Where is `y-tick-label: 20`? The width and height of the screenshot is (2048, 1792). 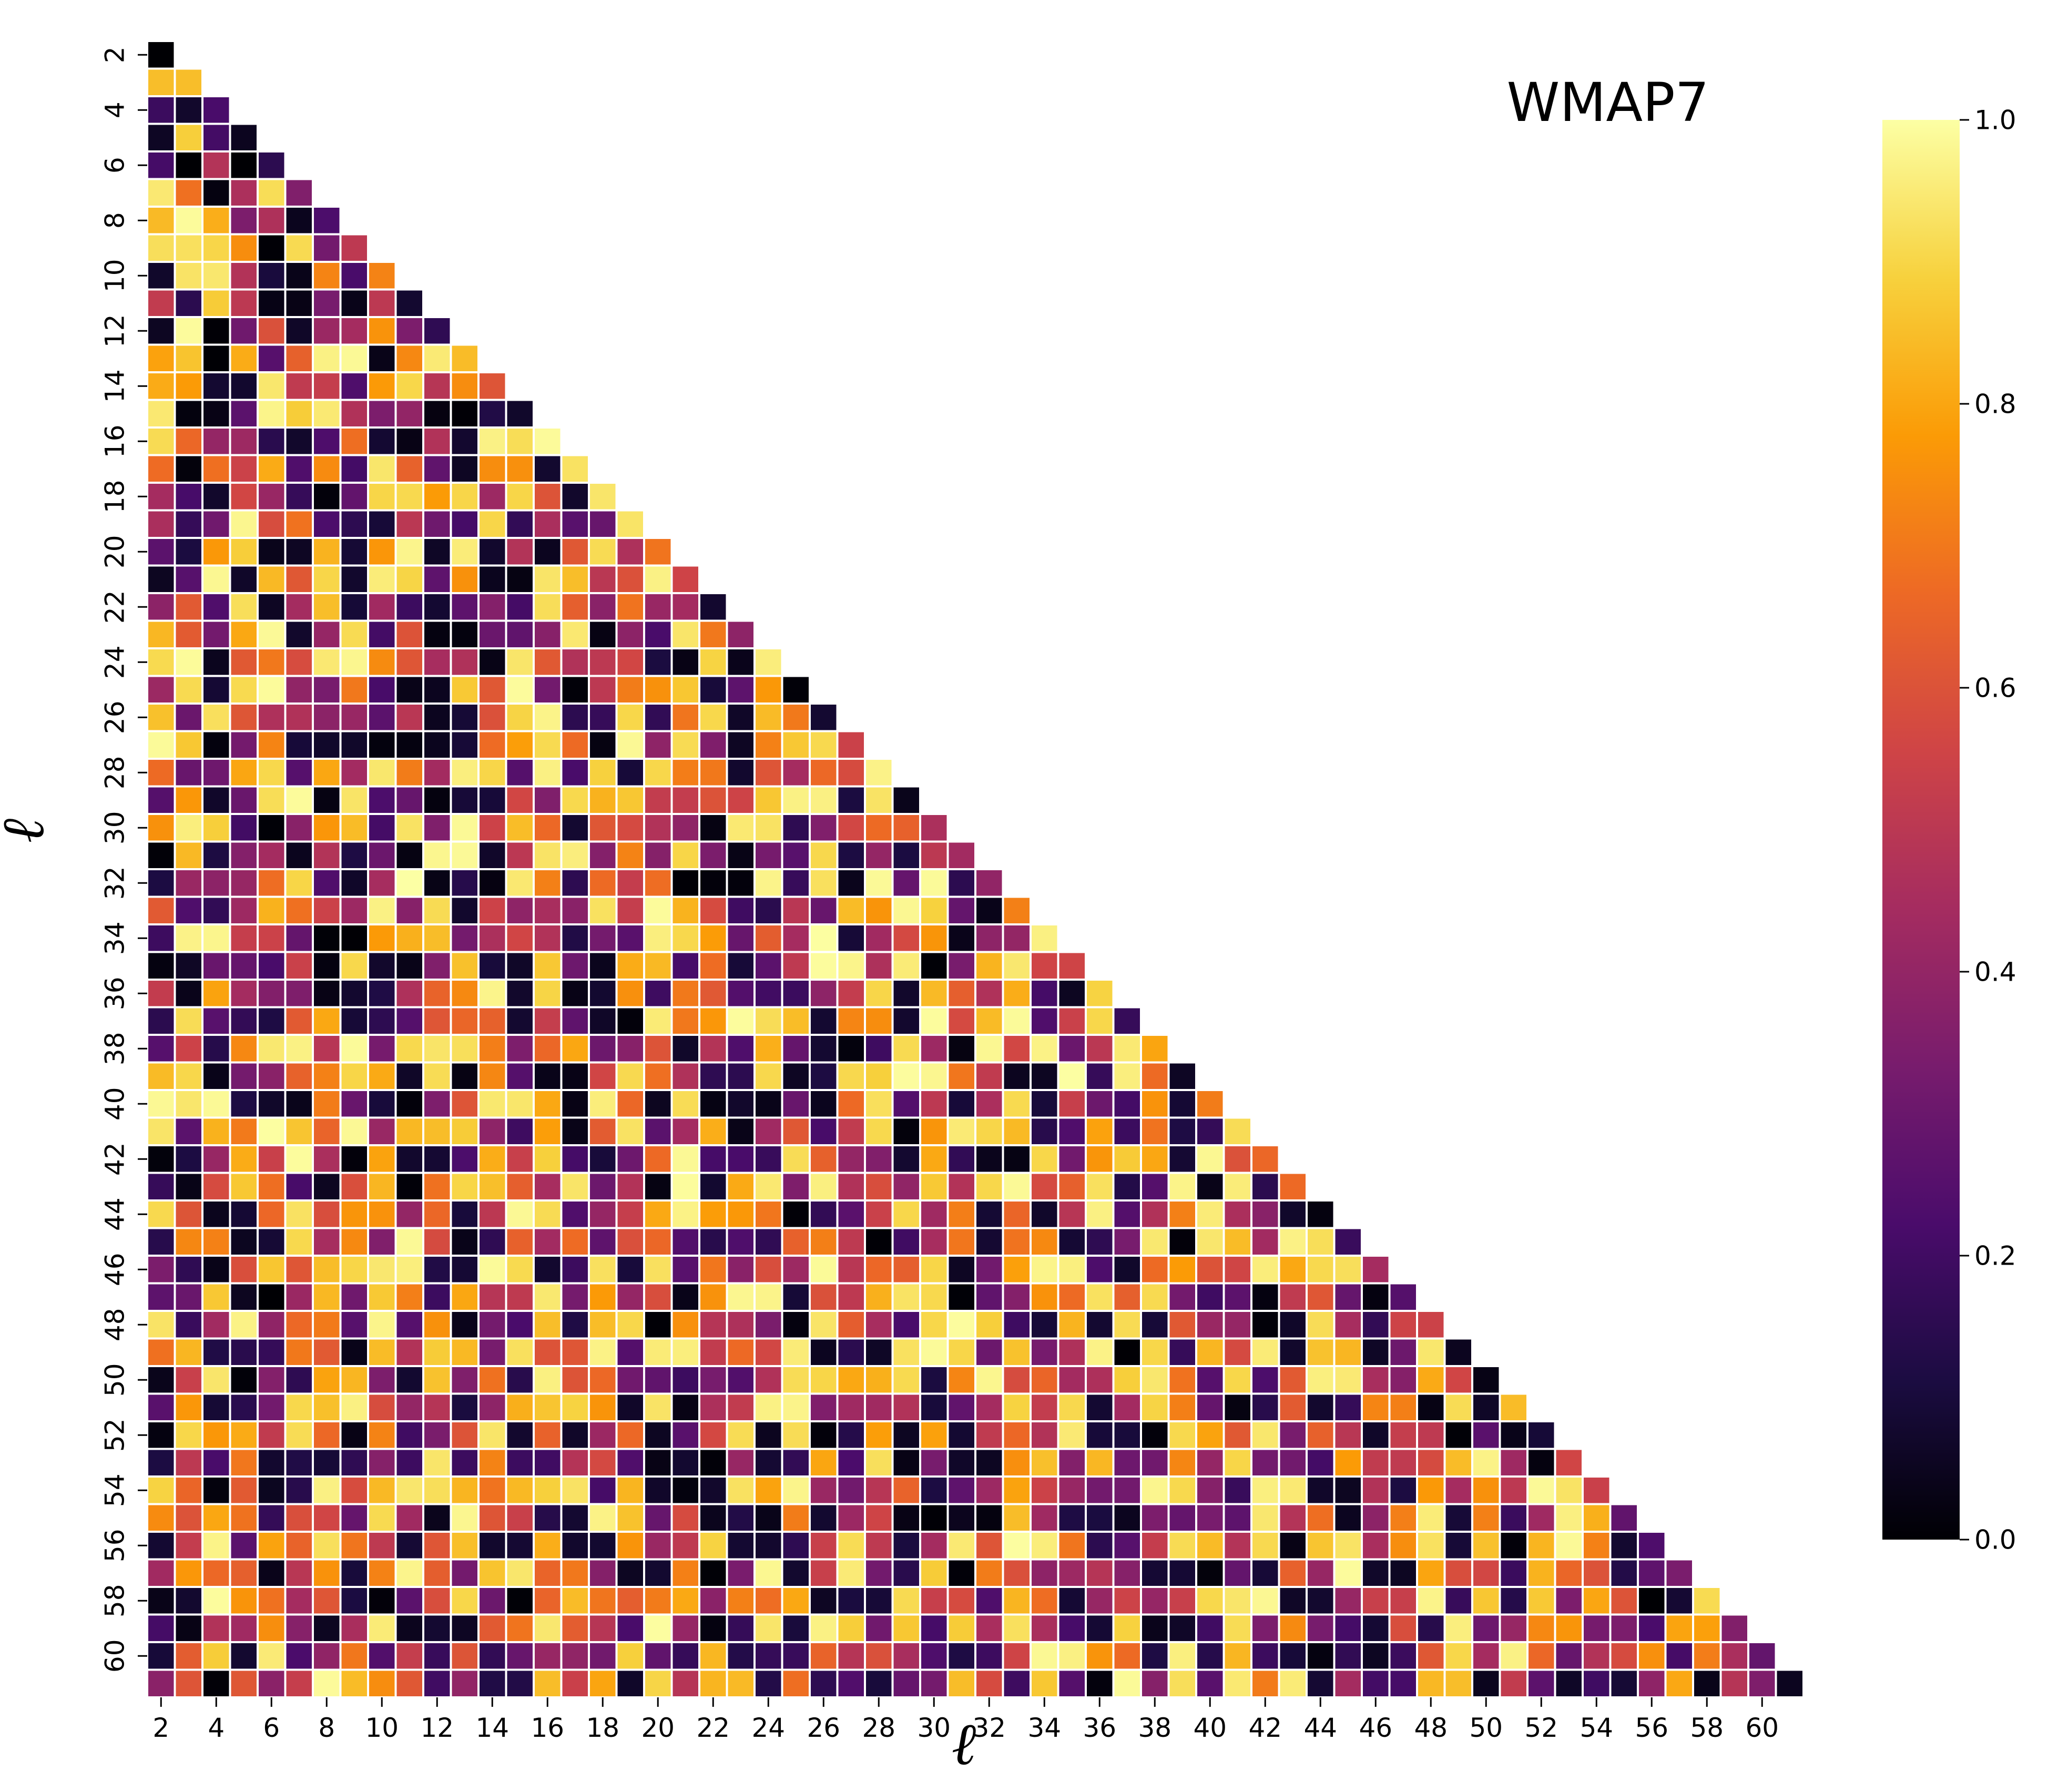
y-tick-label: 20 is located at coordinates (115, 551).